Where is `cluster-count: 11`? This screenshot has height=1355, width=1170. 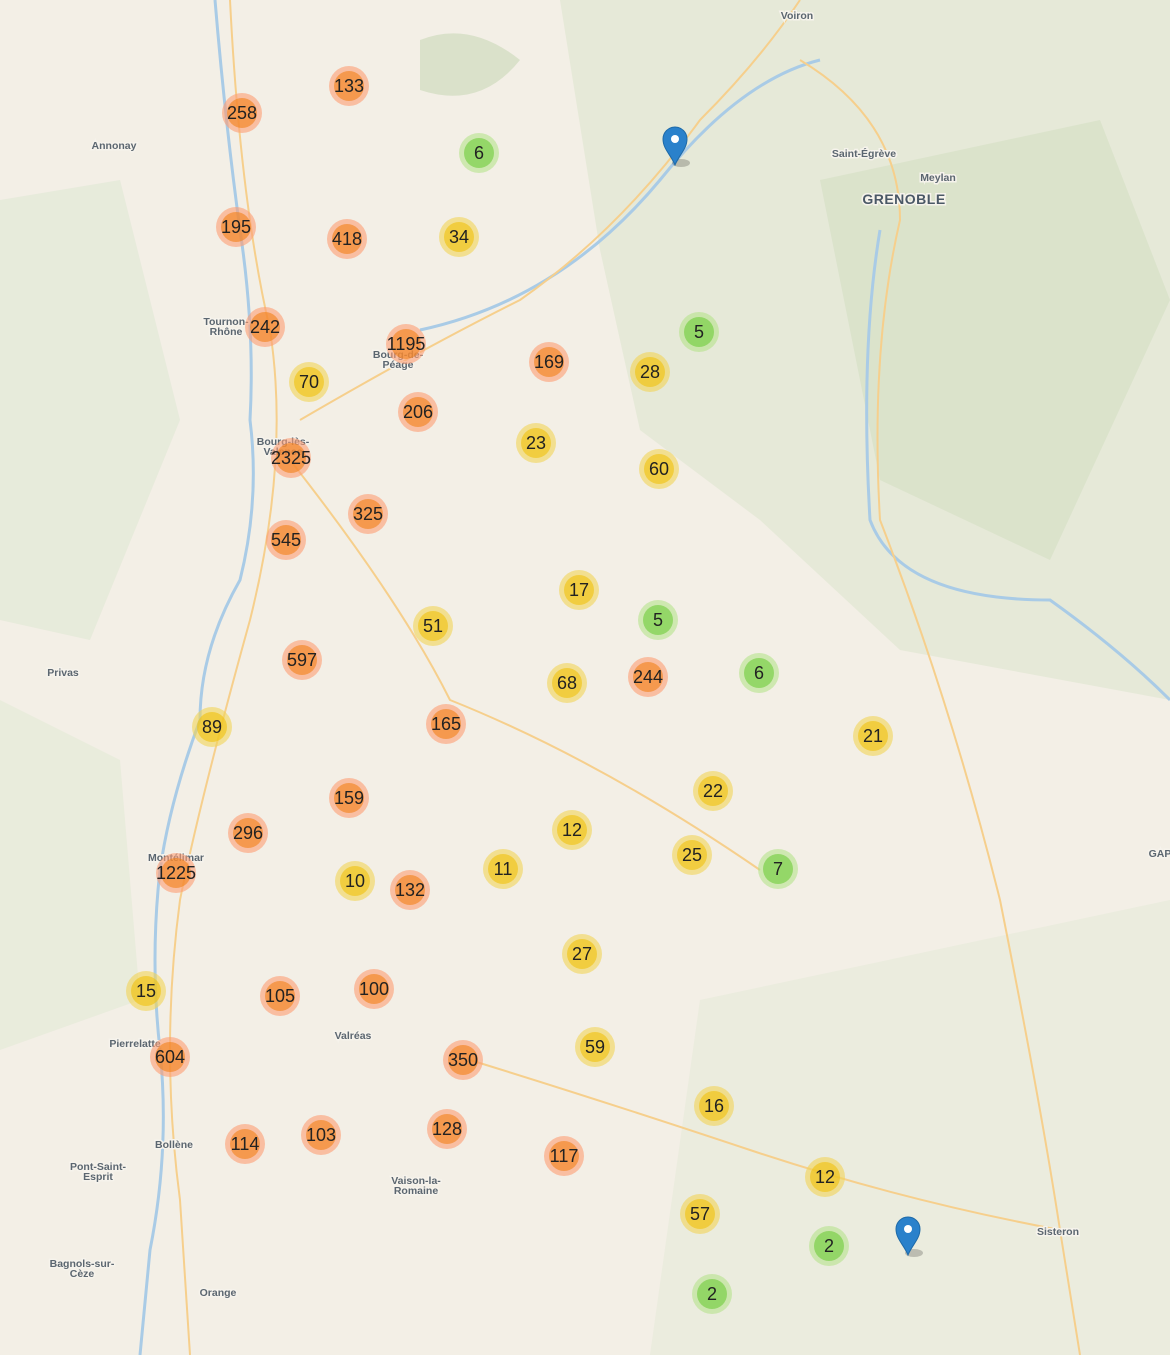
cluster-count: 11 is located at coordinates (503, 869).